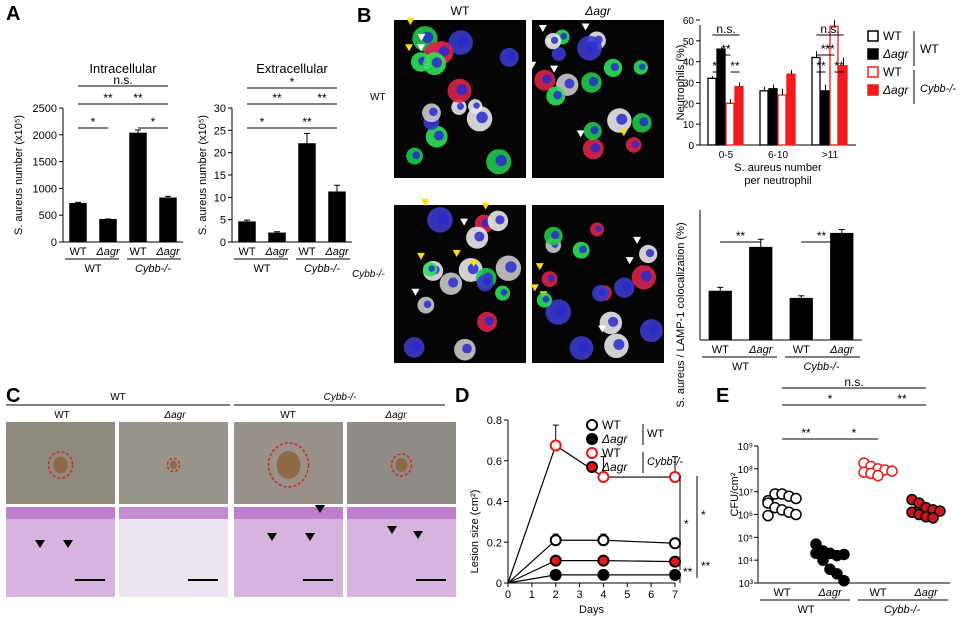 Image resolution: width=960 pixels, height=621 pixels. Describe the element at coordinates (745, 447) in the screenshot. I see `y-tick-label: 10⁹` at that location.